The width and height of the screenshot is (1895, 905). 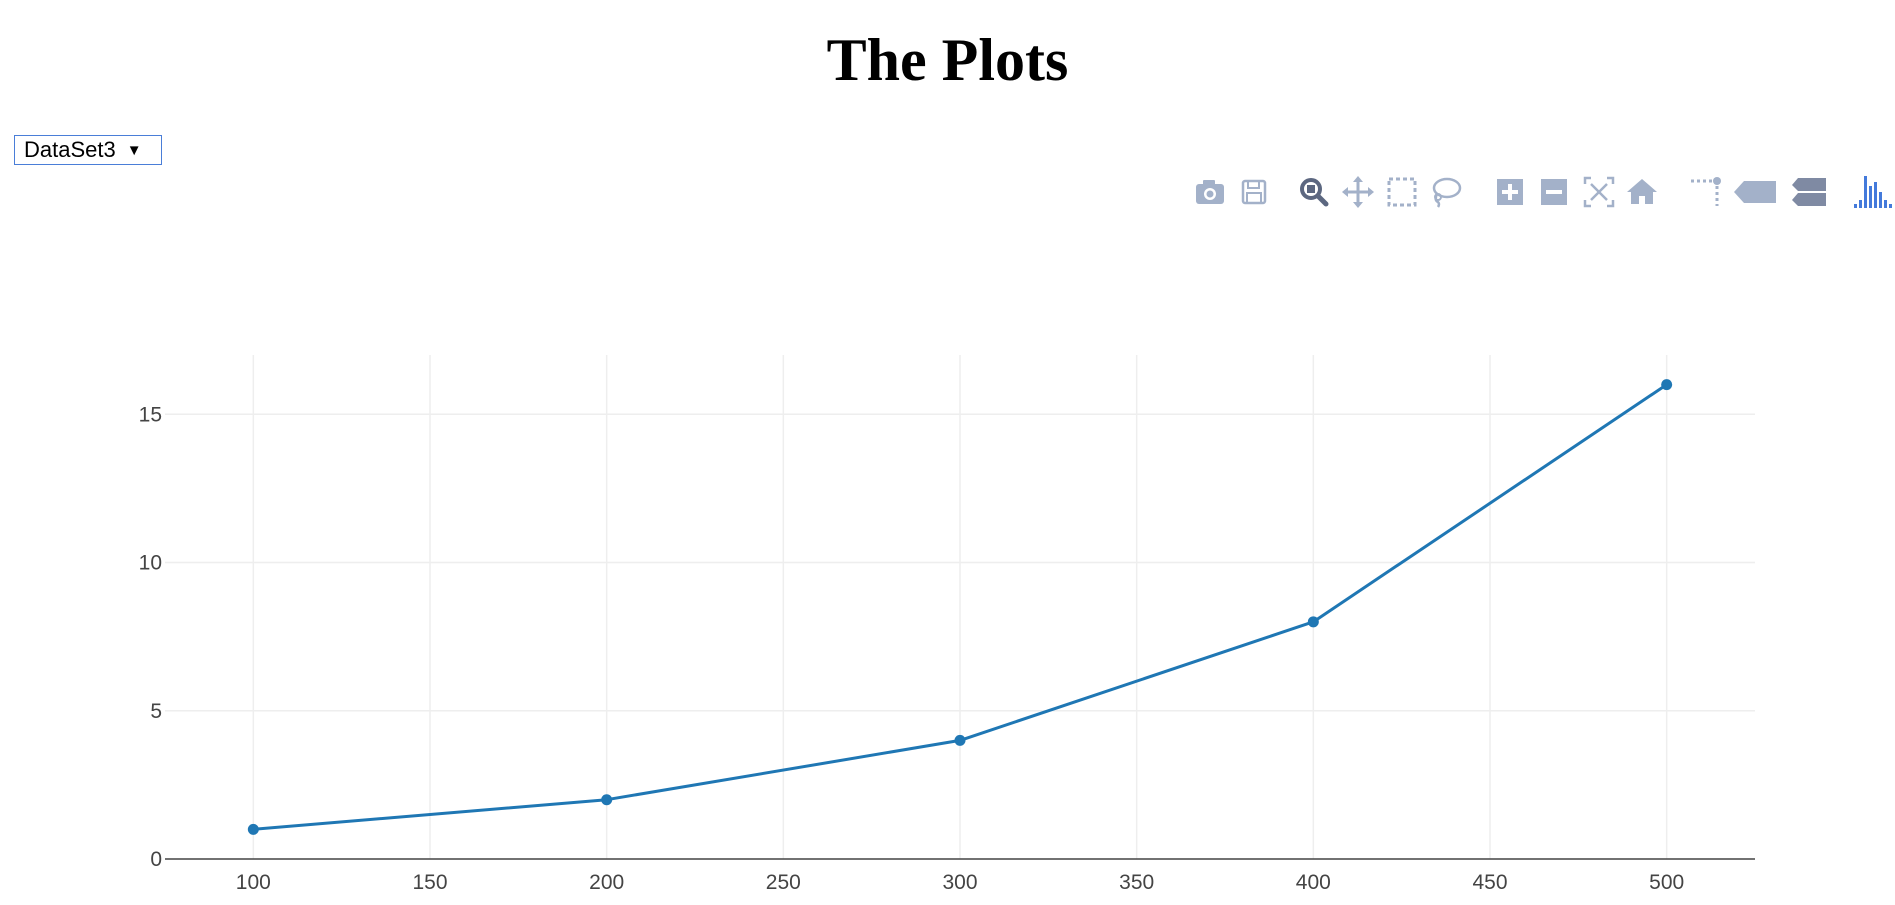 I want to click on hover-compare-icon, so click(x=1809, y=192).